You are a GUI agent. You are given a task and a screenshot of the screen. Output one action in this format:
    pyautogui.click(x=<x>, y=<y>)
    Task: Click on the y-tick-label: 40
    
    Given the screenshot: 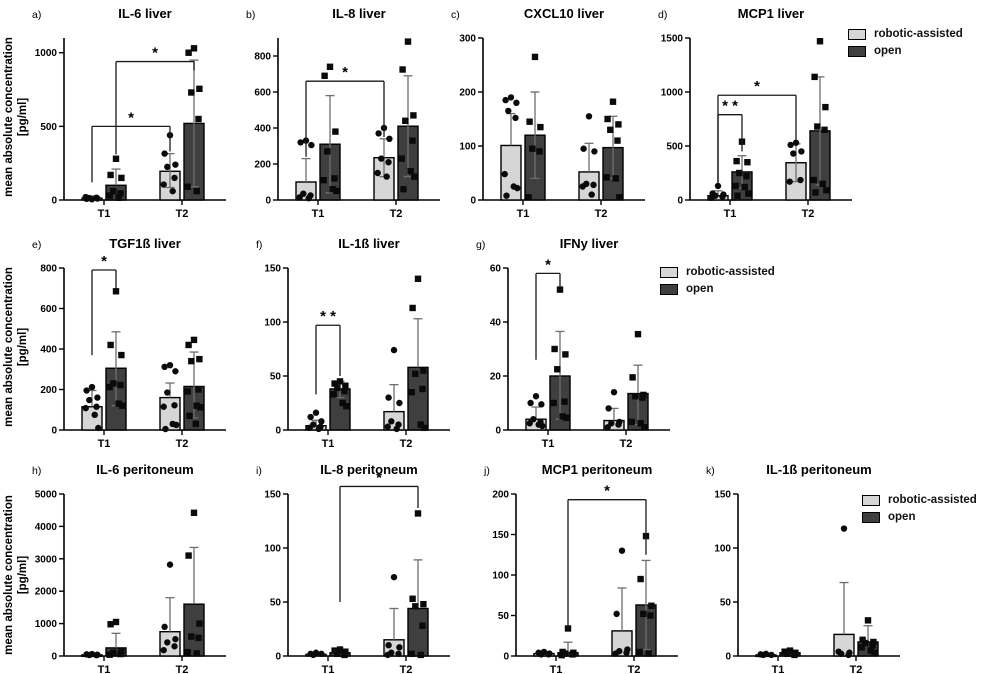 What is the action you would take?
    pyautogui.click(x=496, y=323)
    